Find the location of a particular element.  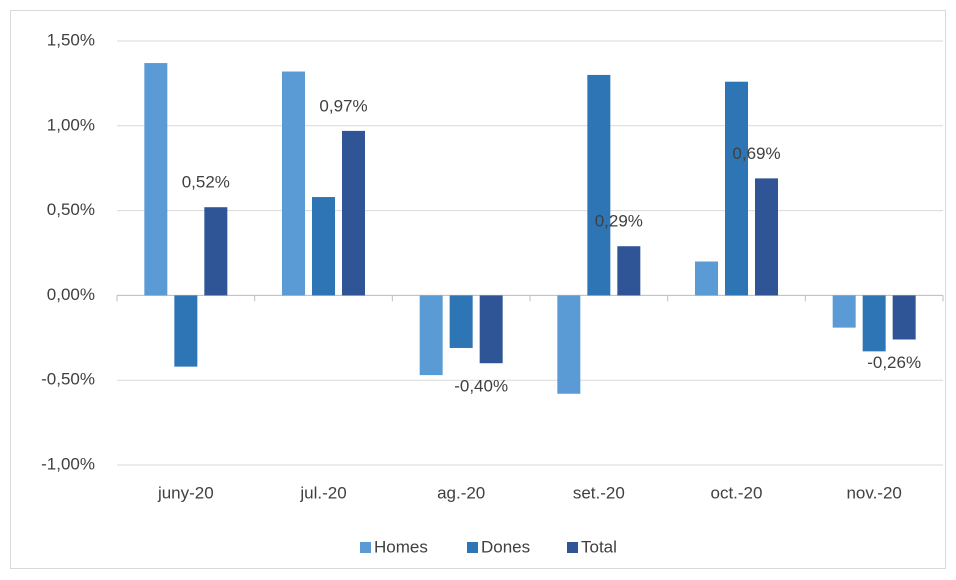

data-label: -0,26% is located at coordinates (894, 362).